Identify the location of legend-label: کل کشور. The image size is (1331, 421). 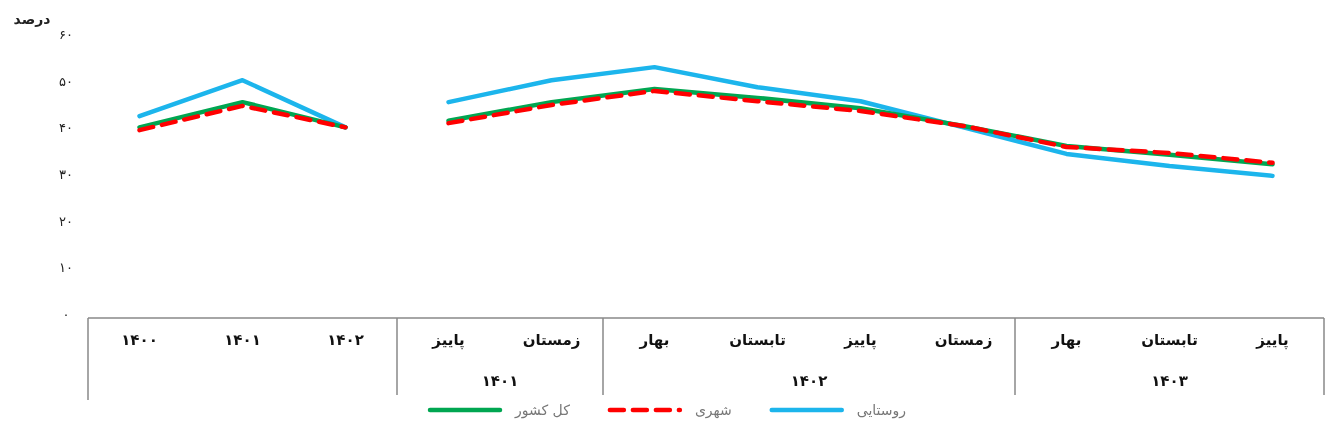
(542, 410).